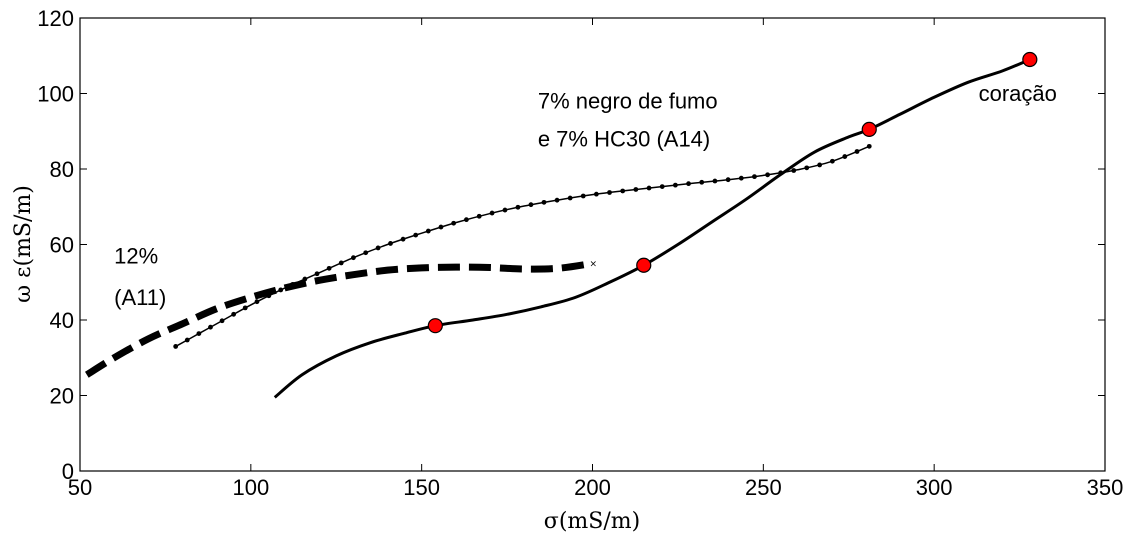 This screenshot has height=535, width=1141. What do you see at coordinates (80, 487) in the screenshot?
I see `x-tick-label: 50` at bounding box center [80, 487].